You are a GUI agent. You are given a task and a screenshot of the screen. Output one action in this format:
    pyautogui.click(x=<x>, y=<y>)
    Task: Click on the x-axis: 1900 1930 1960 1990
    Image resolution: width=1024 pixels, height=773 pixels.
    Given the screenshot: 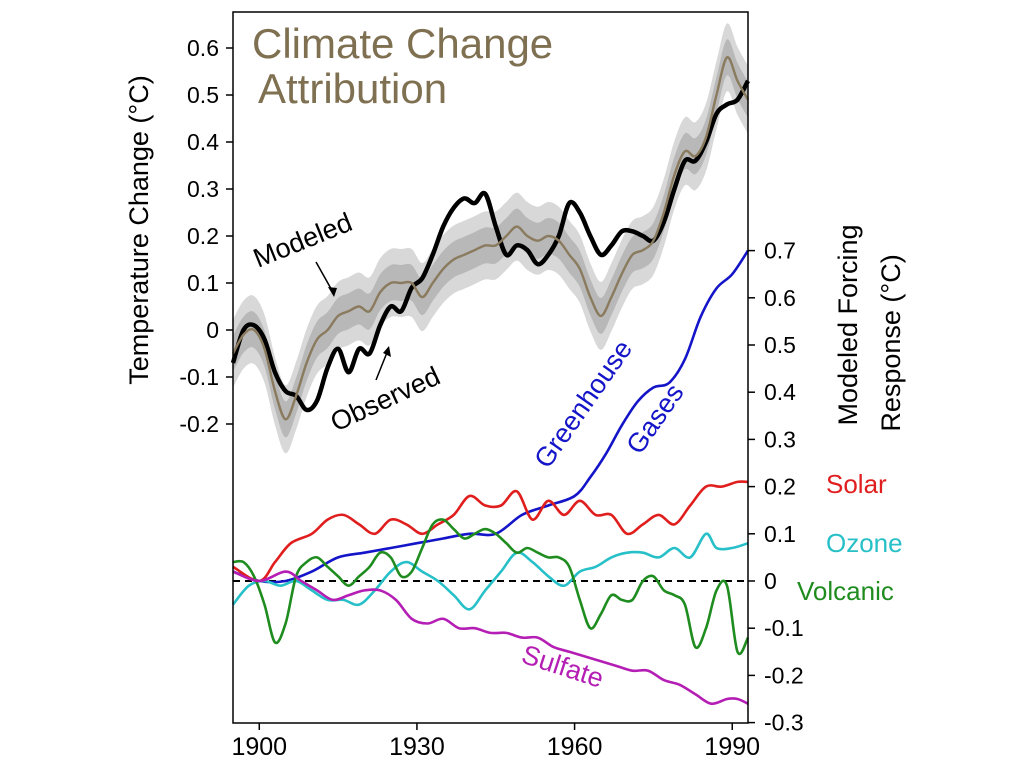 What is the action you would take?
    pyautogui.click(x=495, y=742)
    